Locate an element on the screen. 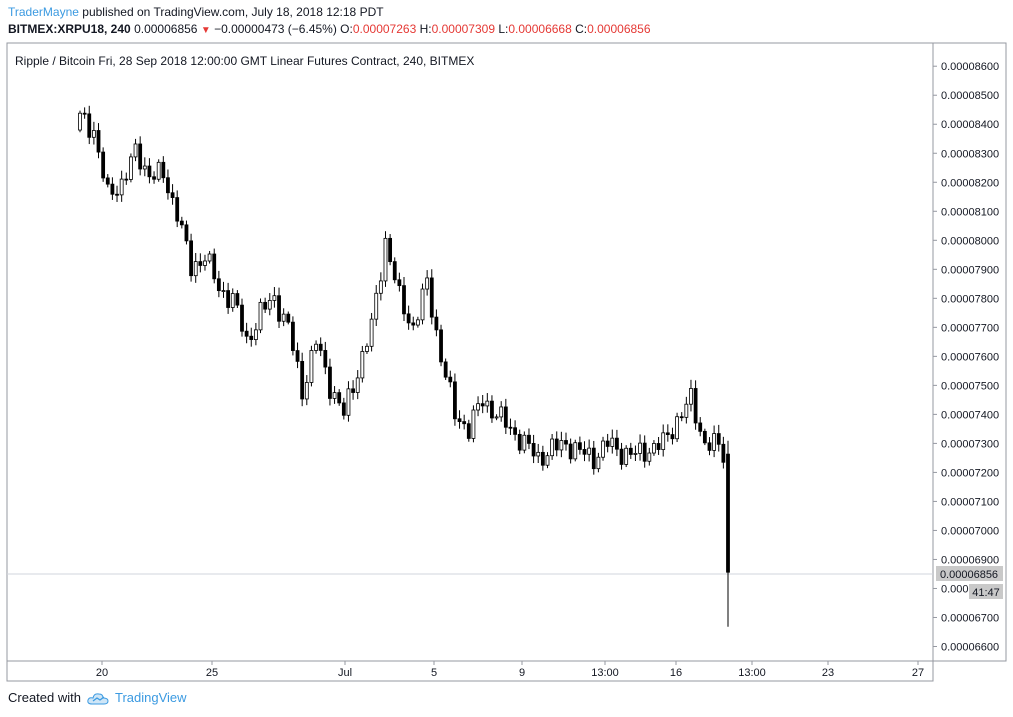 The image size is (1013, 717). time-scale is located at coordinates (470, 671).